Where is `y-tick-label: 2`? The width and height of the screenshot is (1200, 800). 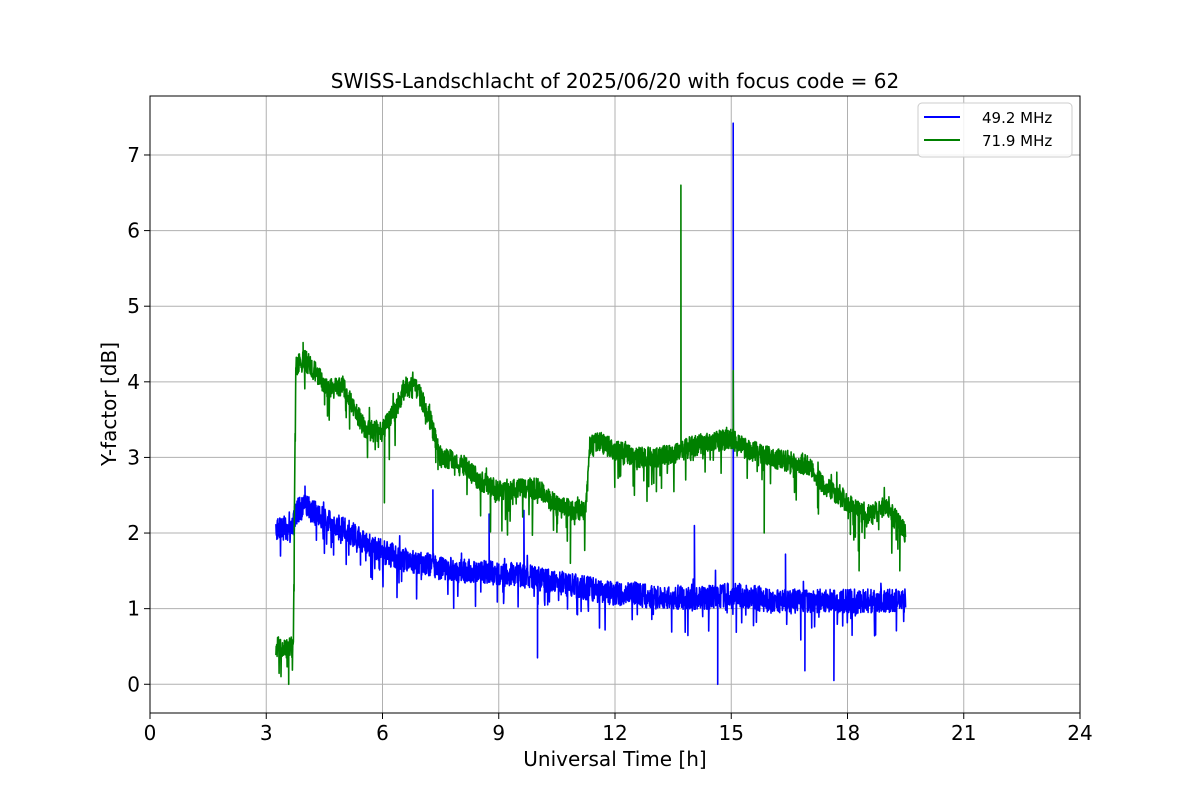 y-tick-label: 2 is located at coordinates (133, 533).